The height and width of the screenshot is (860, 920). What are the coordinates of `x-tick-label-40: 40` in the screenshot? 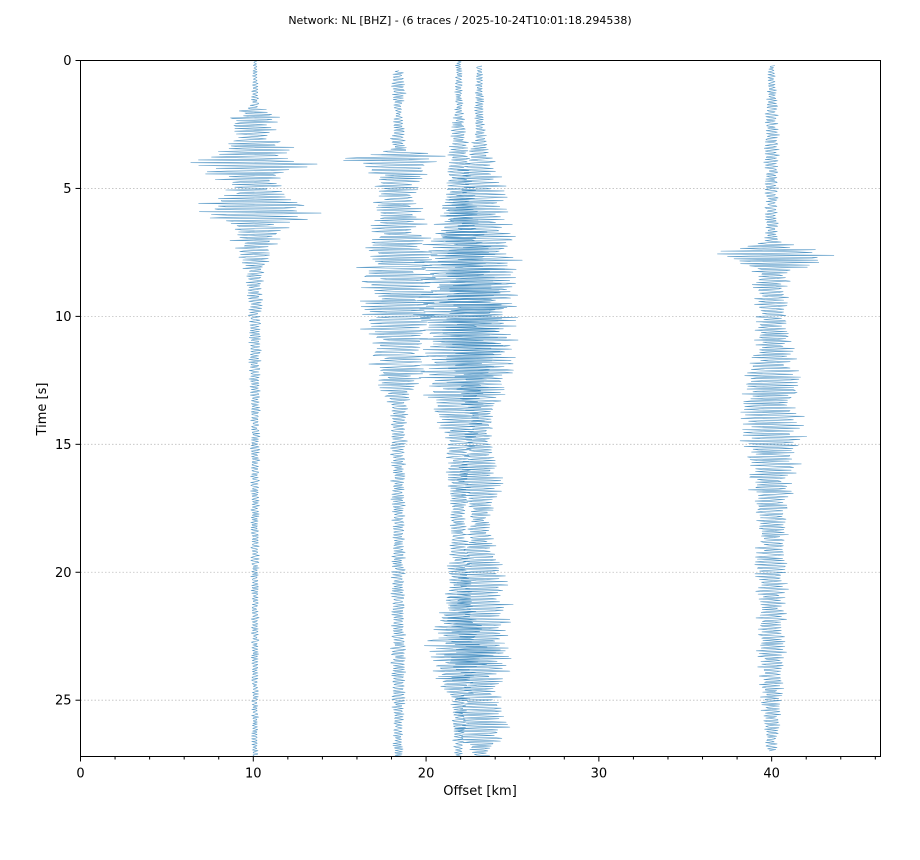 It's located at (771, 774).